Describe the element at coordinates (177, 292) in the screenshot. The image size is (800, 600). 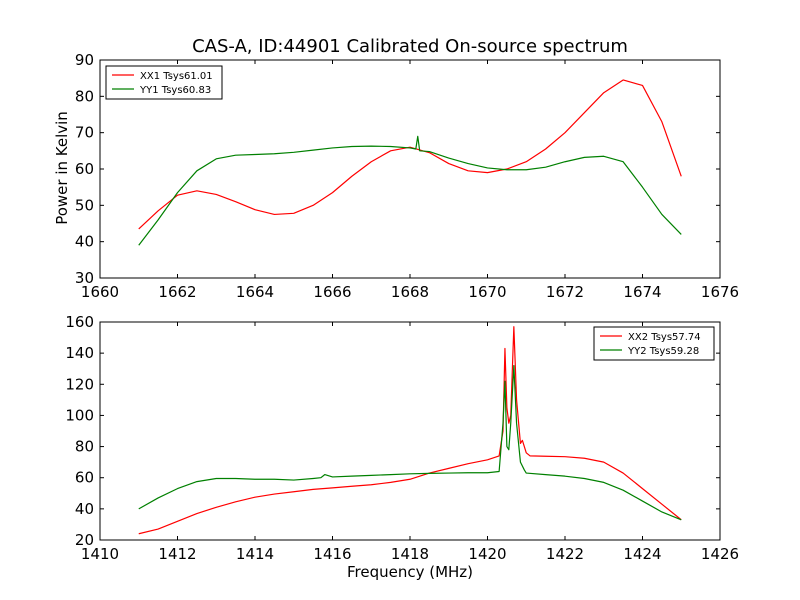
I see `top-xtick-label: 1662` at that location.